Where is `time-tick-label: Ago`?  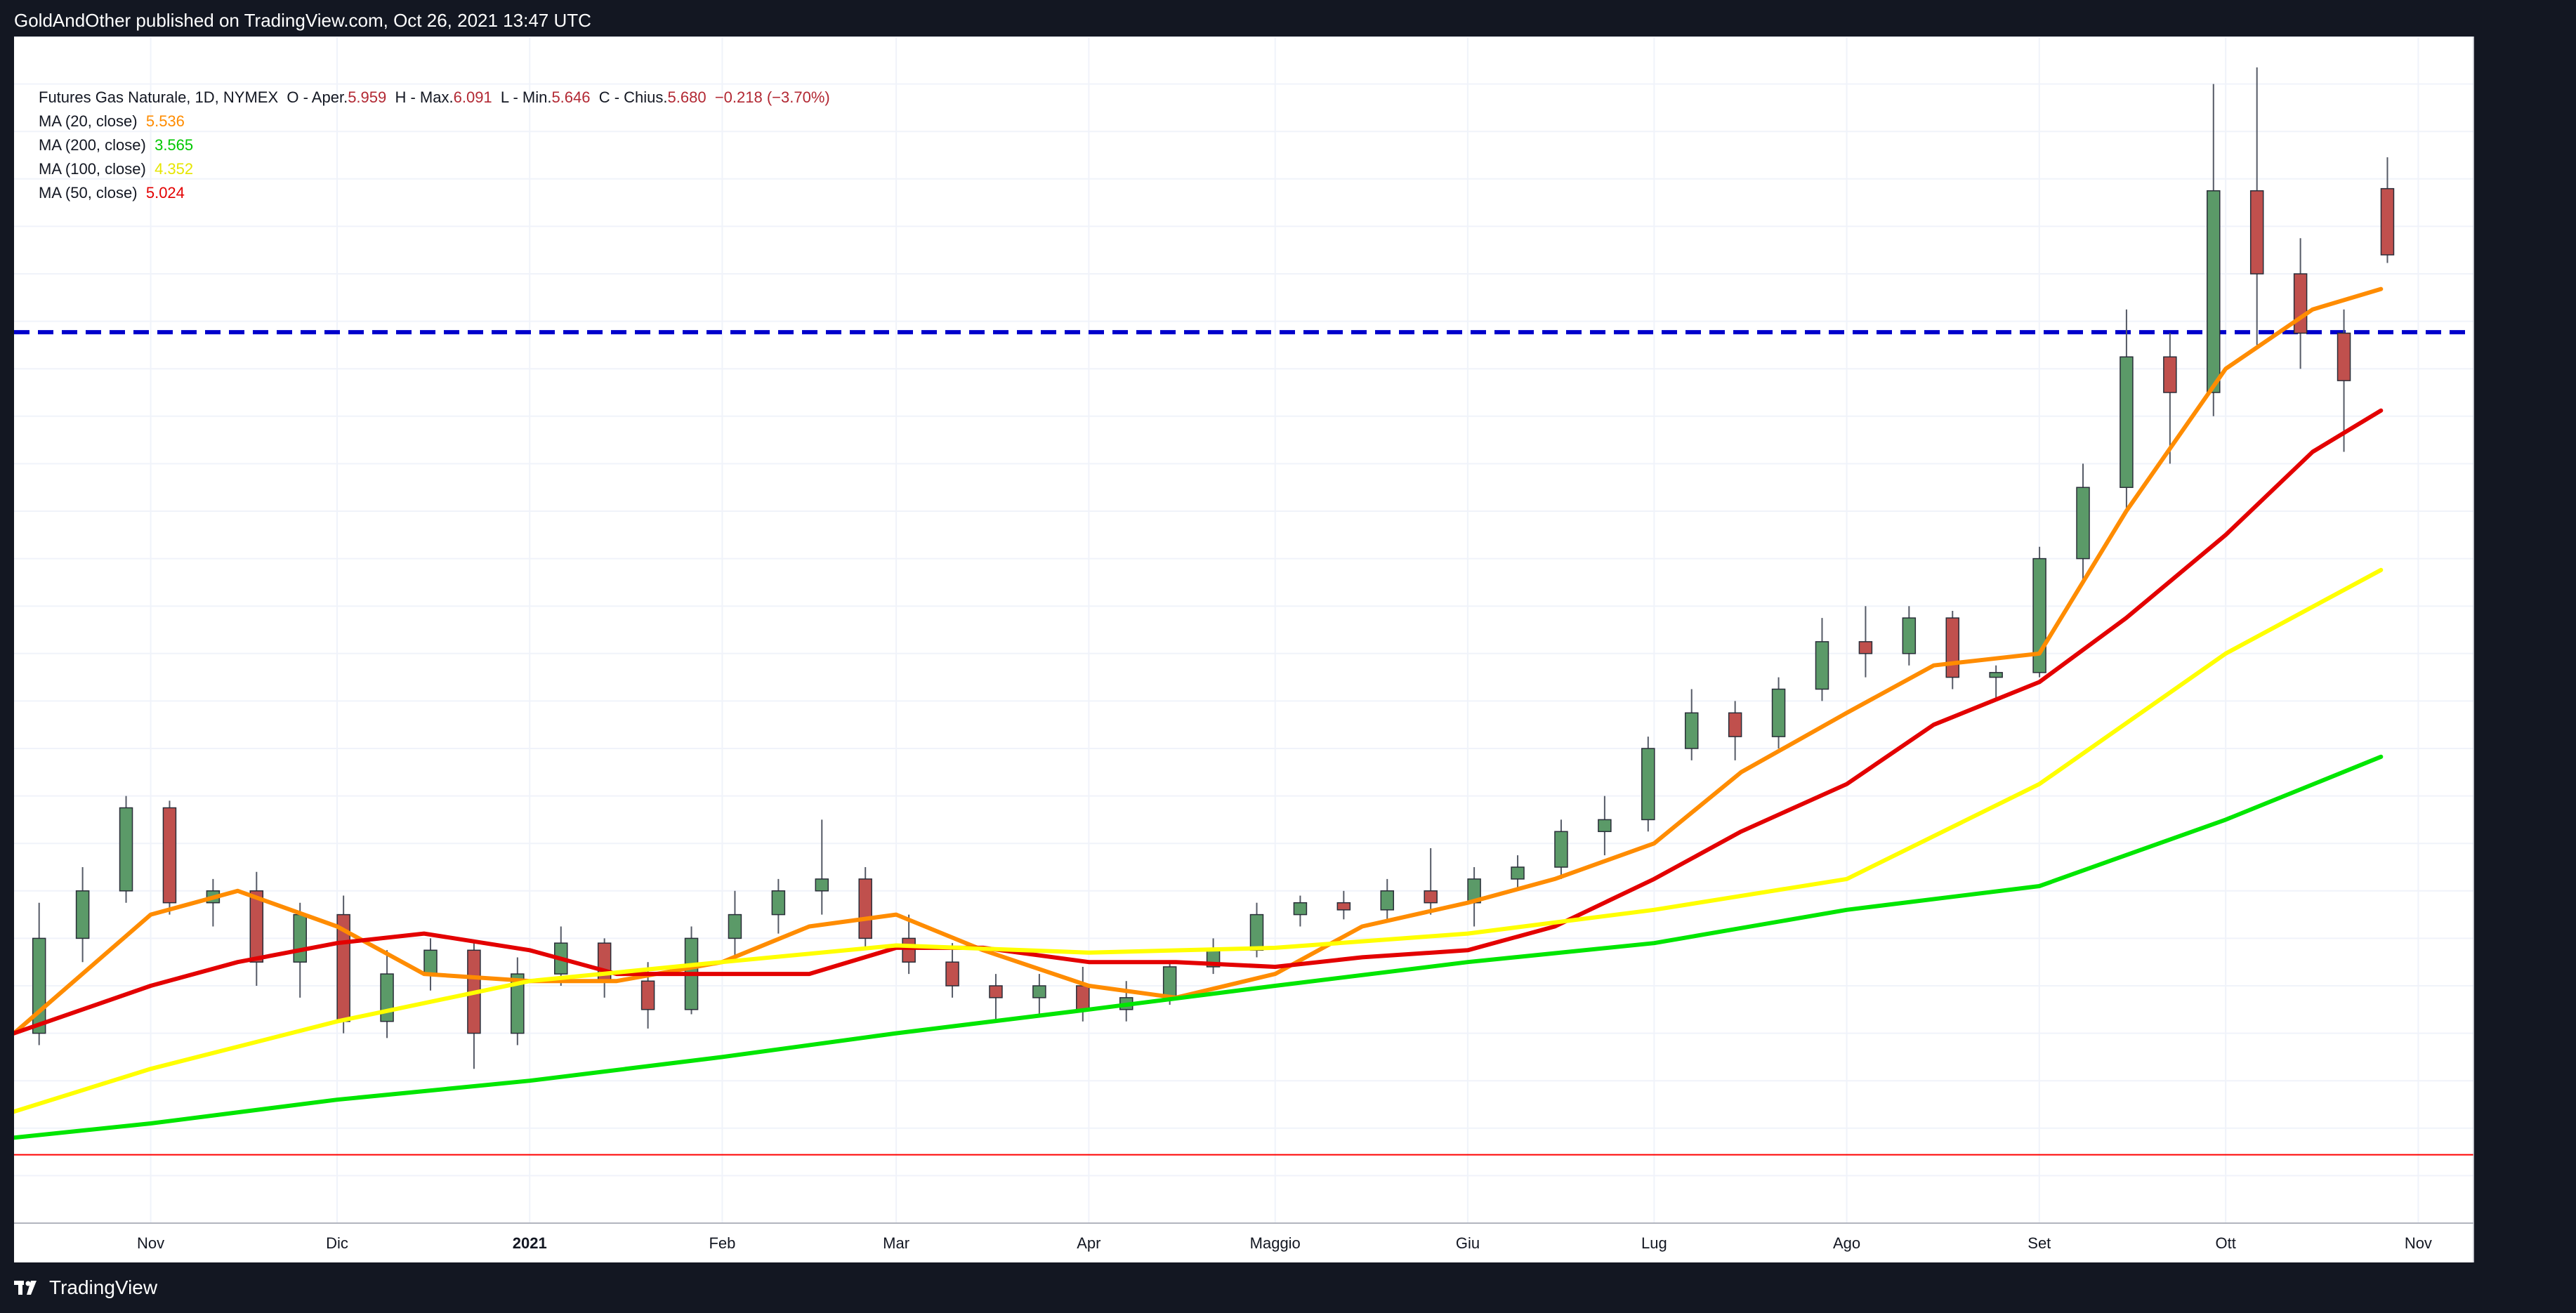 time-tick-label: Ago is located at coordinates (1846, 1243).